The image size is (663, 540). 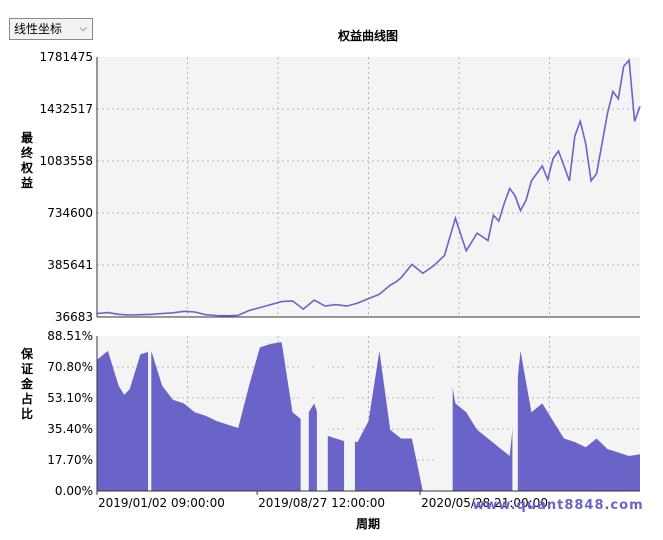 I want to click on chevron-down-icon: ⌵, so click(x=83, y=28).